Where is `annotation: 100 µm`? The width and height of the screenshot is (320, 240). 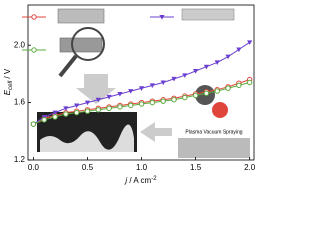
annotation: 100 µm is located at coordinates (49, 116).